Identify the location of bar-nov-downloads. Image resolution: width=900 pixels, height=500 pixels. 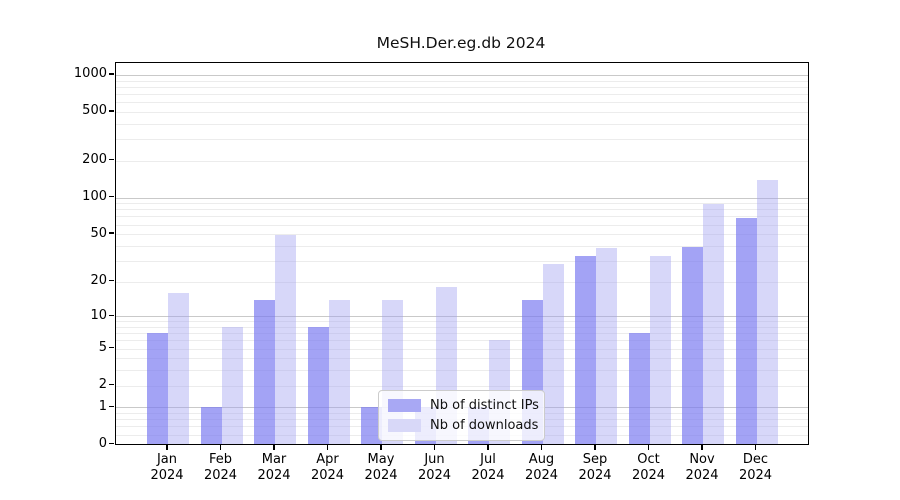
(713, 324).